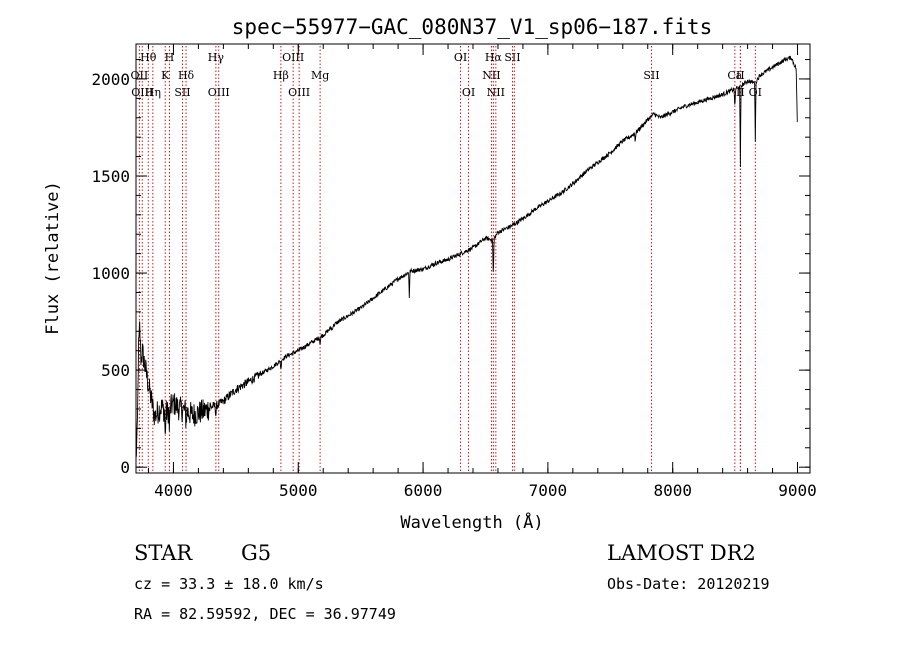 This screenshot has height=649, width=900. Describe the element at coordinates (688, 584) in the screenshot. I see `observation-date: Obs-Date: 20120219` at that location.